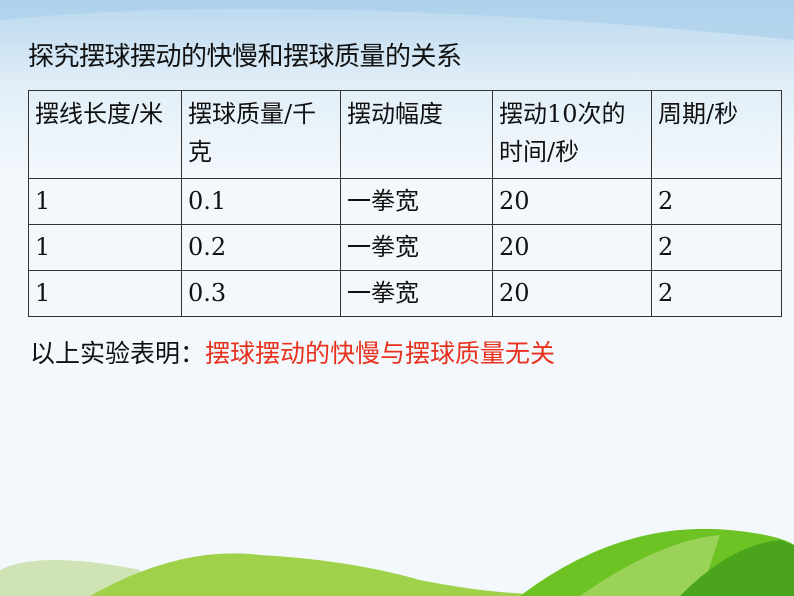  Describe the element at coordinates (716, 134) in the screenshot. I see `header-cell: 周期/秒` at that location.